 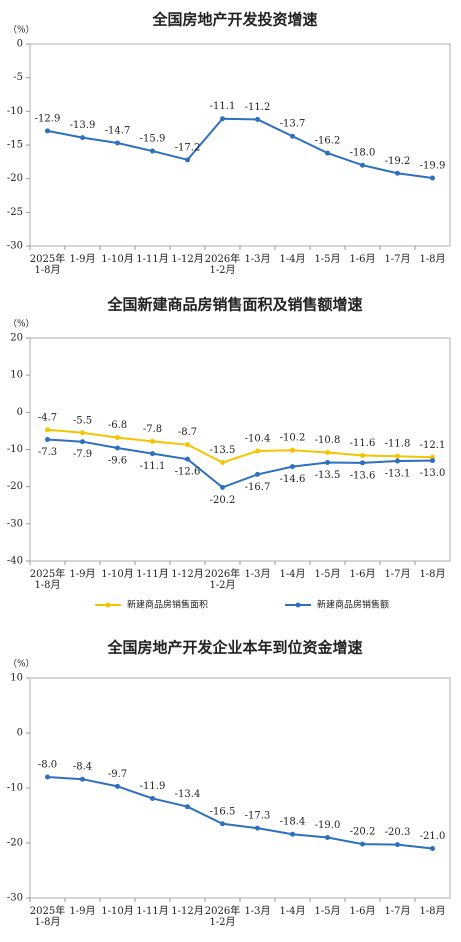 I want to click on data-label: -13.9, so click(x=83, y=125).